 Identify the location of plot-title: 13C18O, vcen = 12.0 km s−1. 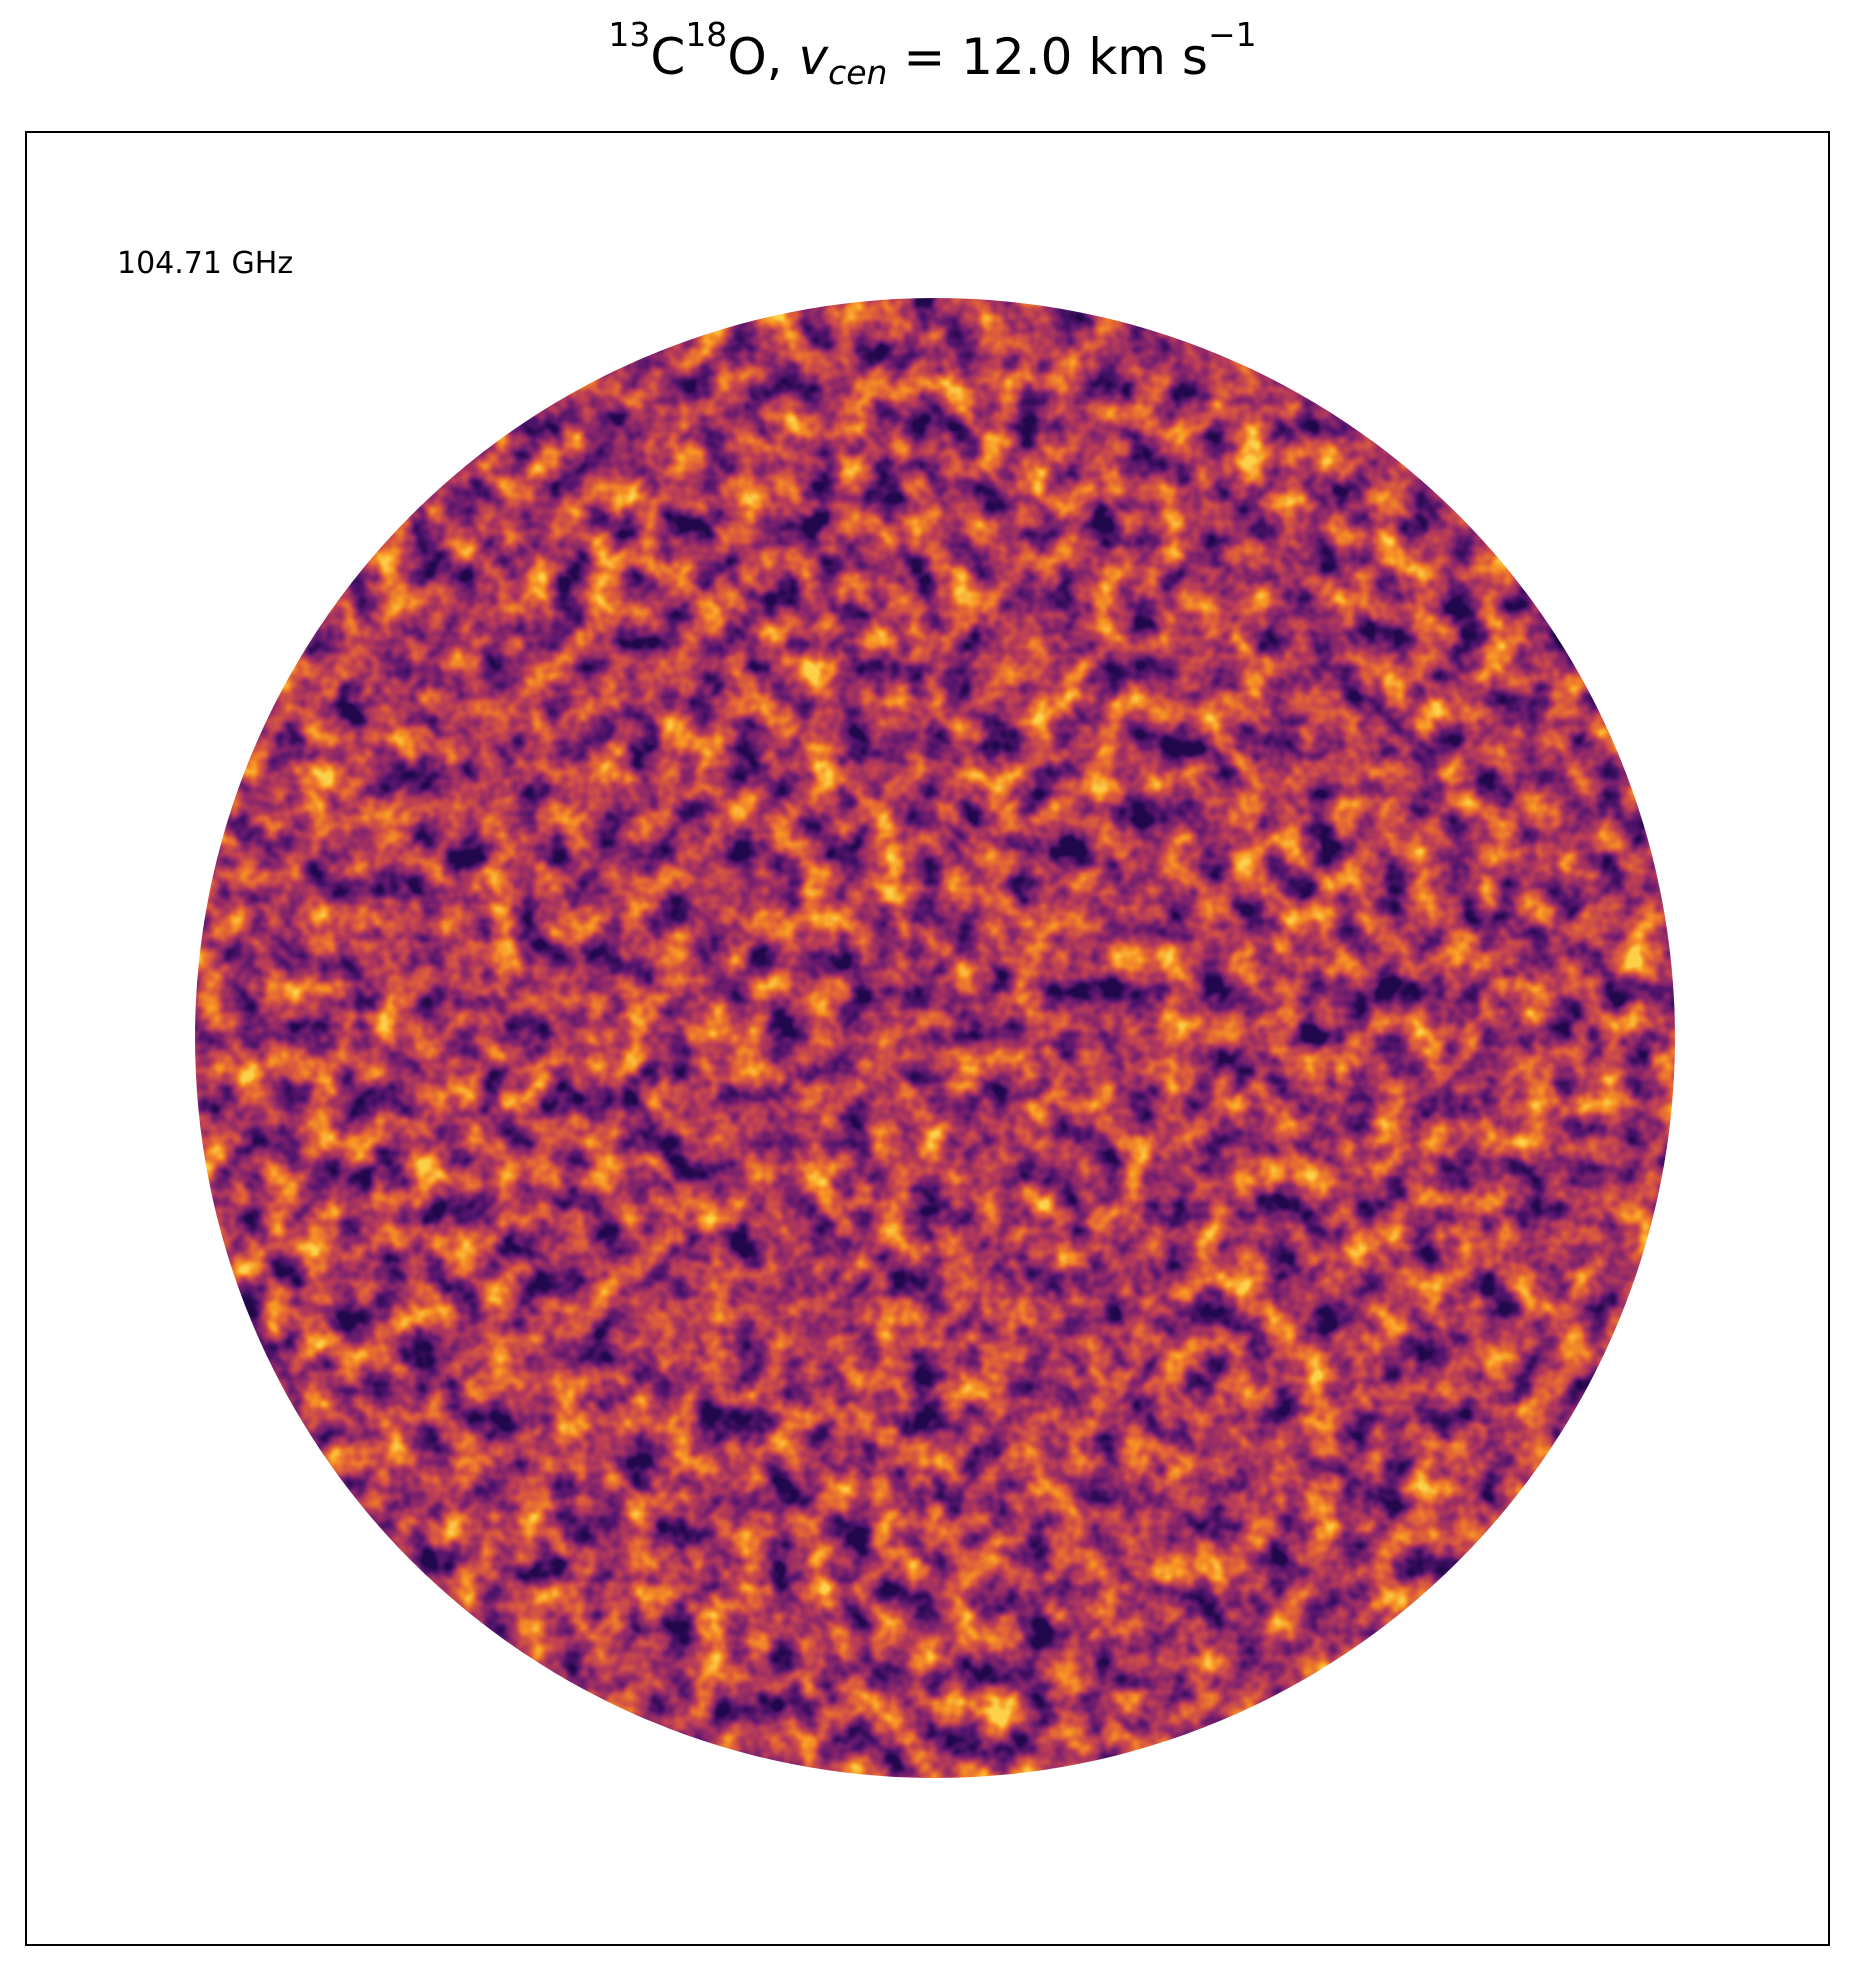
(932, 55).